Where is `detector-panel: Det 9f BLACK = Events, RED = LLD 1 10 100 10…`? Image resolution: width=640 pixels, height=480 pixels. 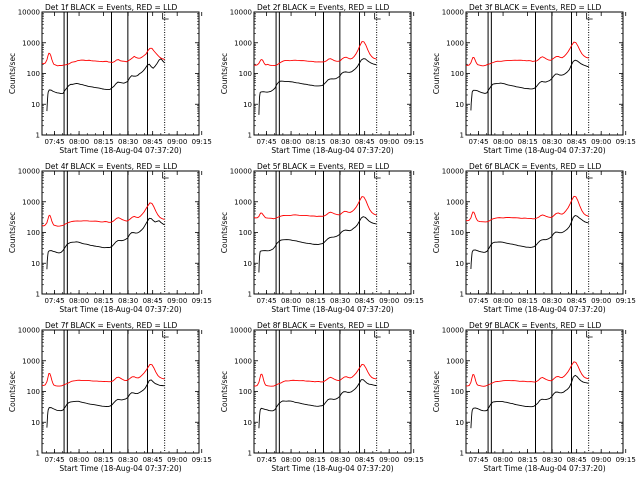 detector-panel: Det 9f BLACK = Events, RED = LLD 1 10 100 10… is located at coordinates (534, 397).